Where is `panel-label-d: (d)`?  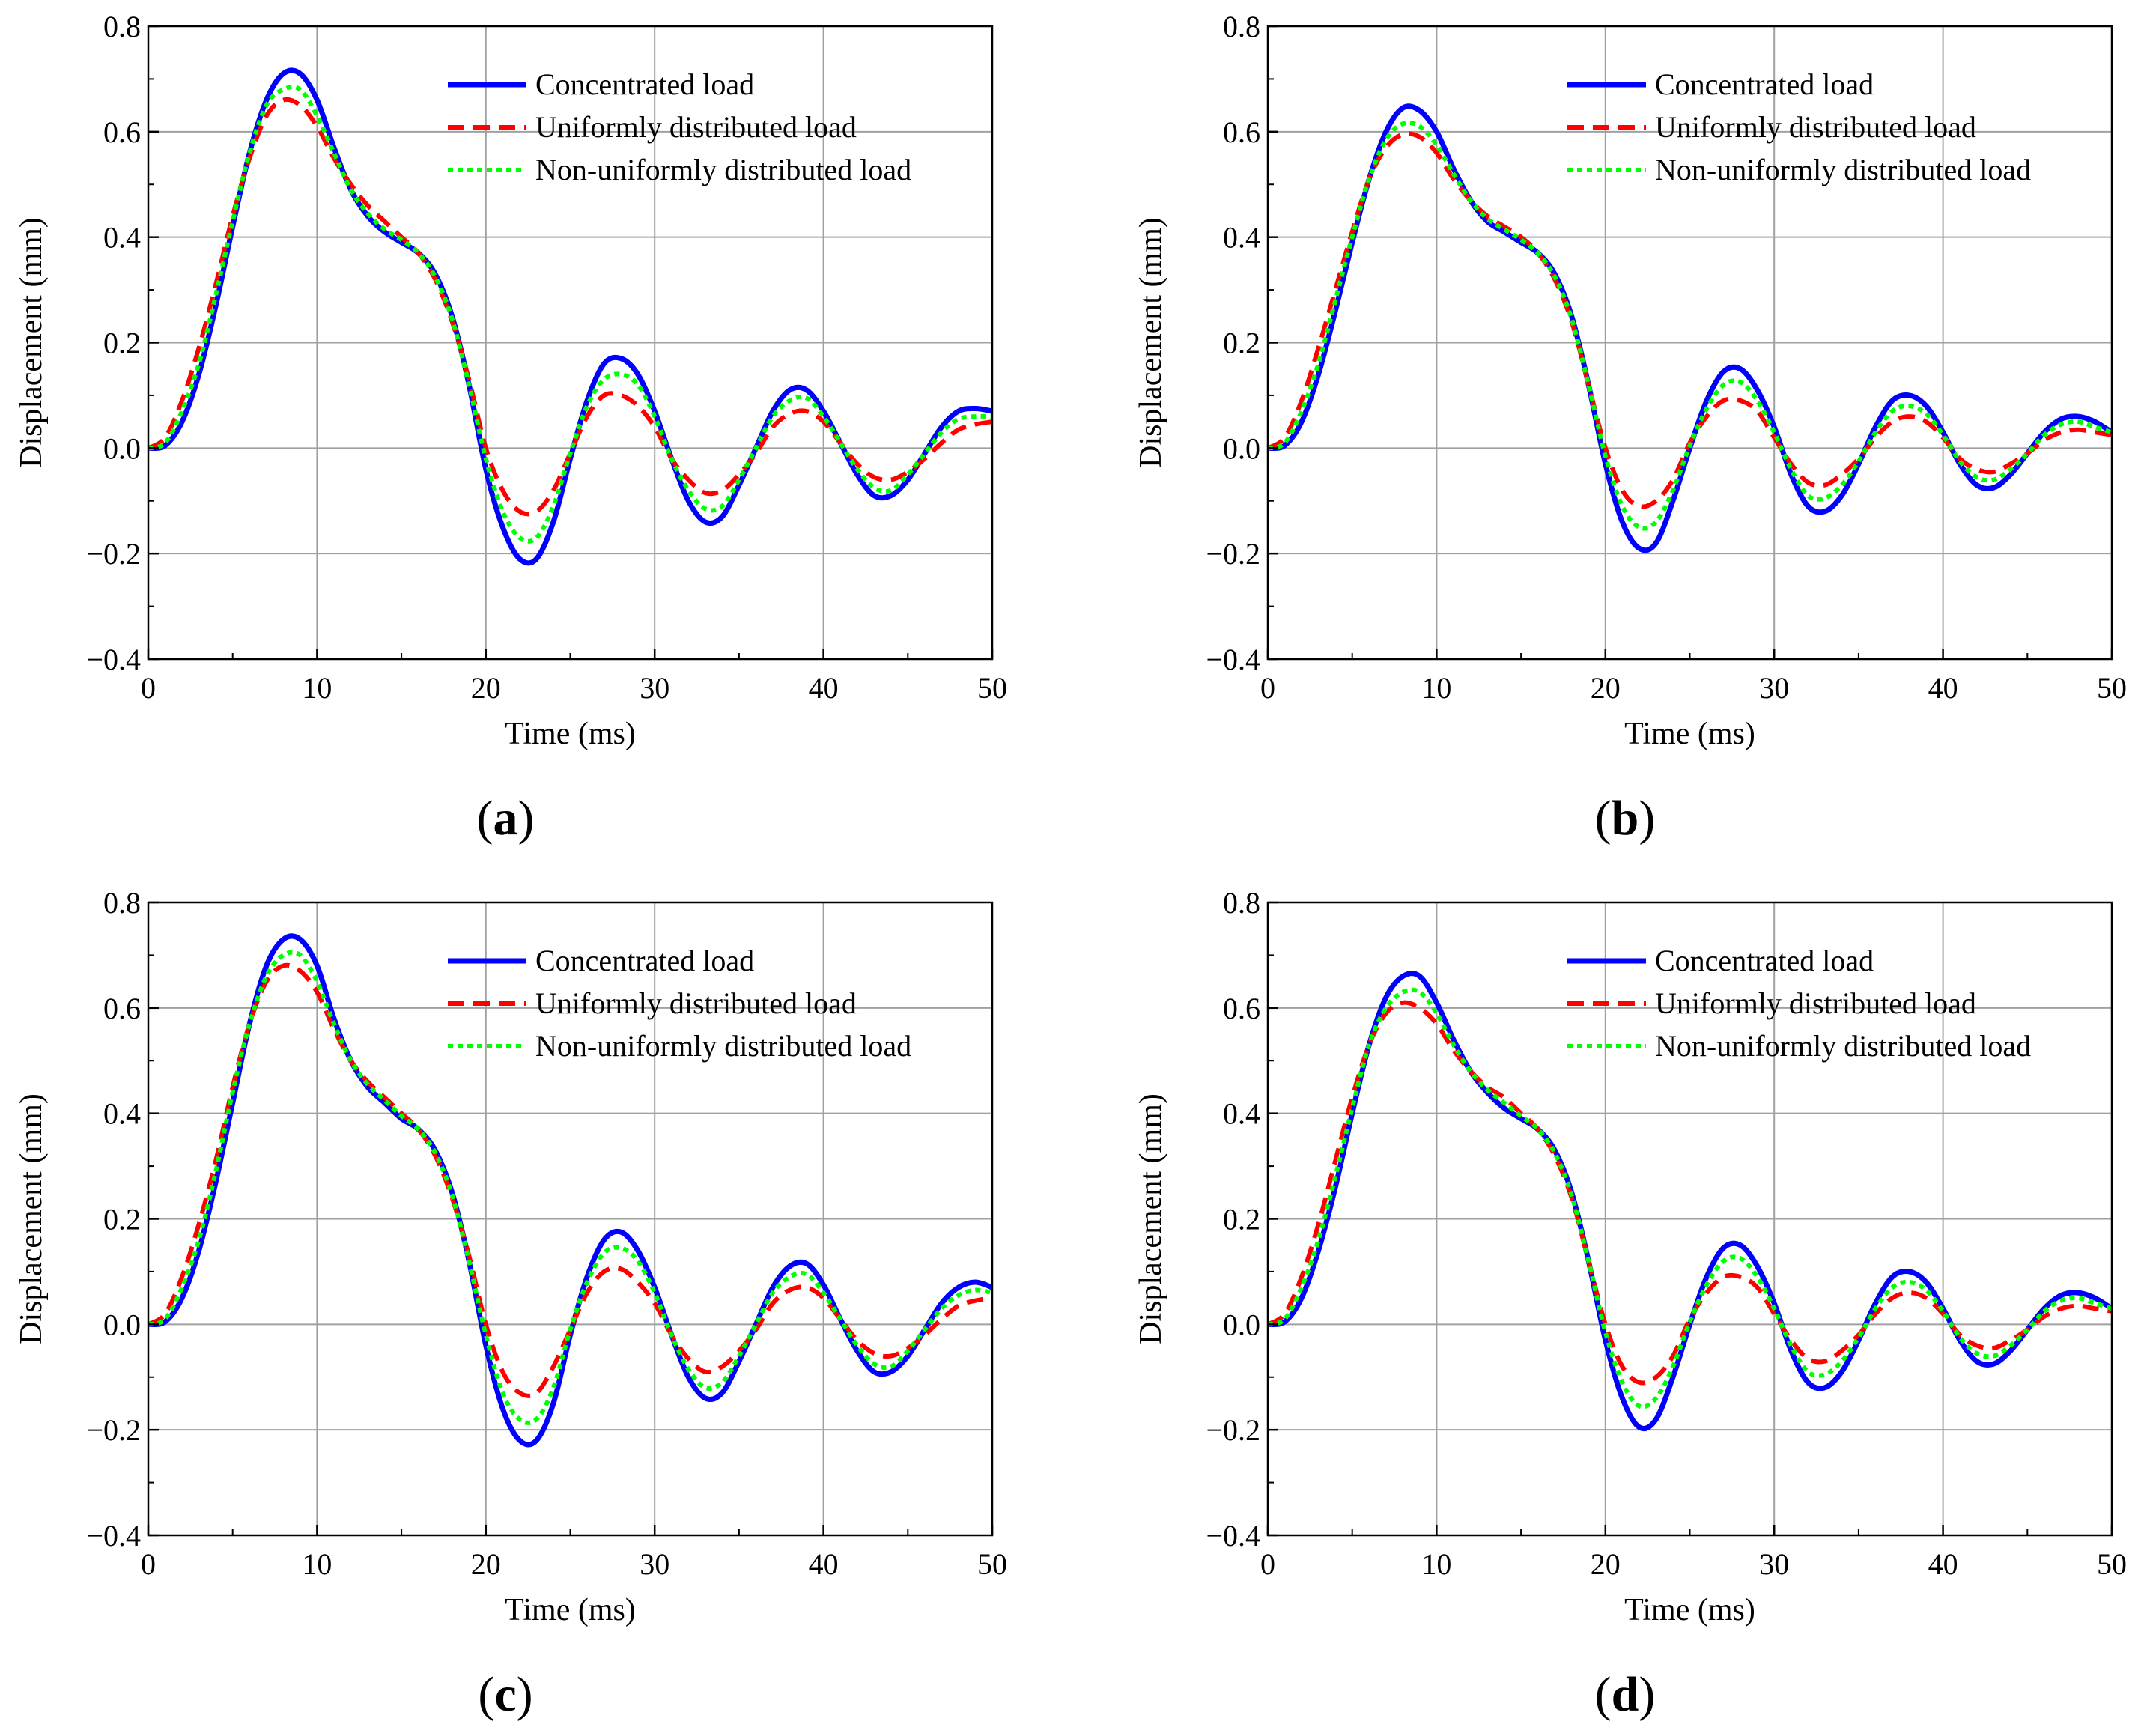 panel-label-d: (d) is located at coordinates (1625, 1694).